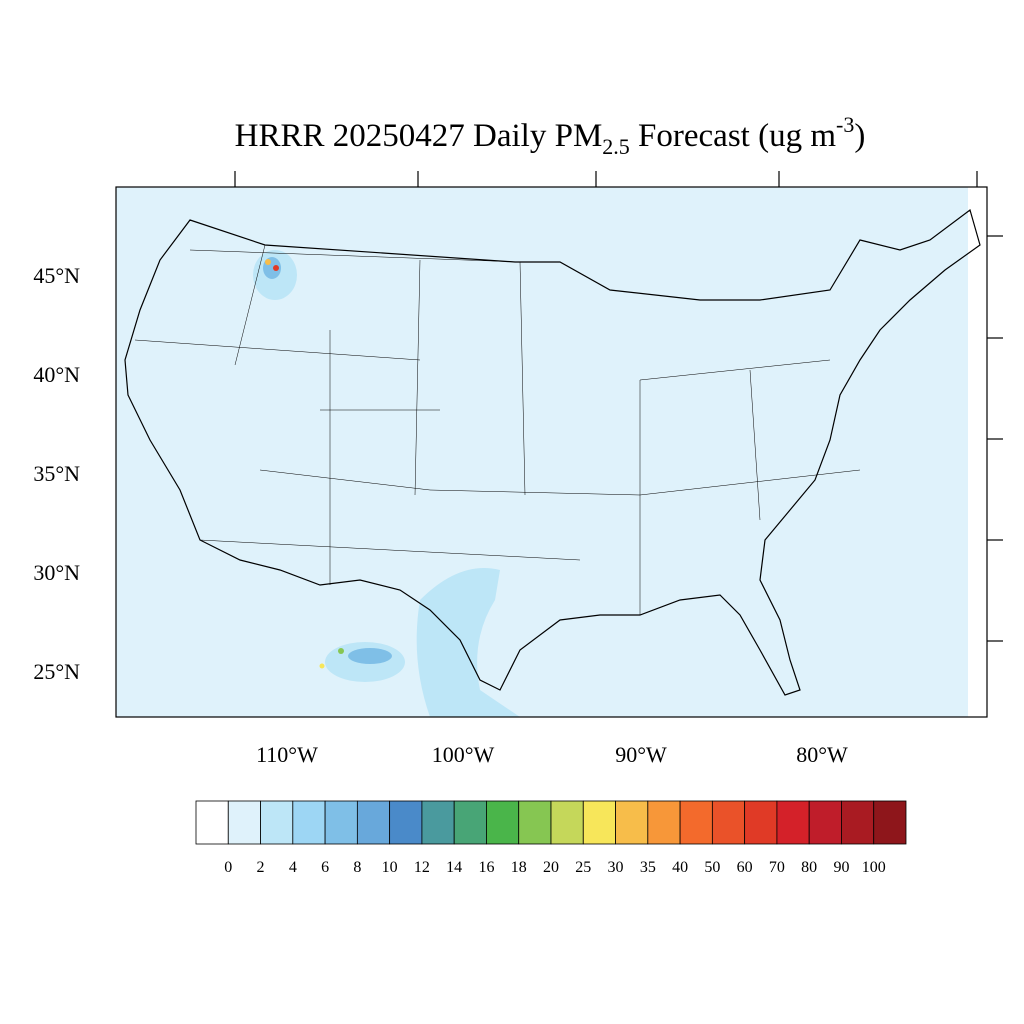 The height and width of the screenshot is (1024, 1024). Describe the element at coordinates (777, 867) in the screenshot. I see `colorbar-label: 70` at that location.